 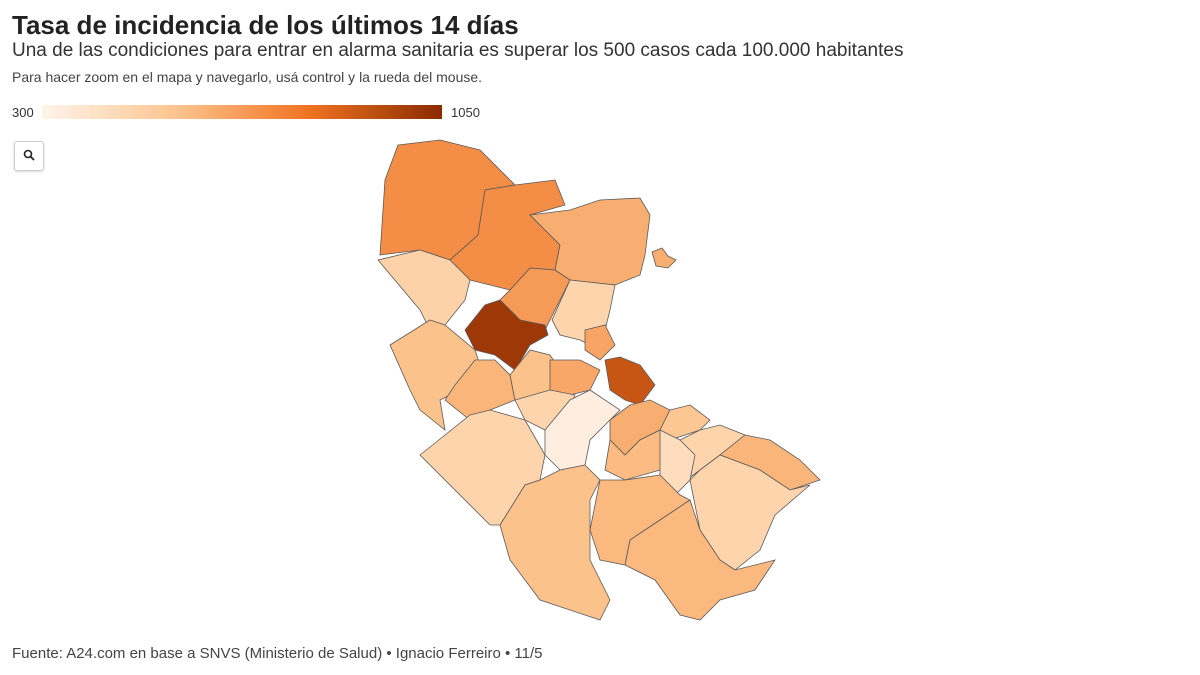 I want to click on legend-min: 300, so click(x=23, y=112).